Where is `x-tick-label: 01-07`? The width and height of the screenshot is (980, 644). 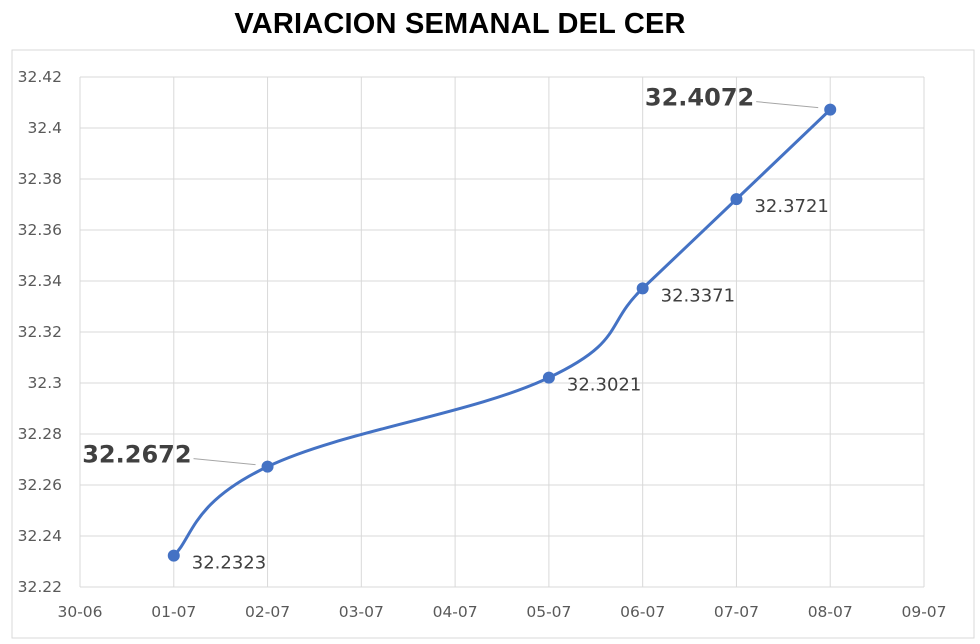 x-tick-label: 01-07 is located at coordinates (173, 612).